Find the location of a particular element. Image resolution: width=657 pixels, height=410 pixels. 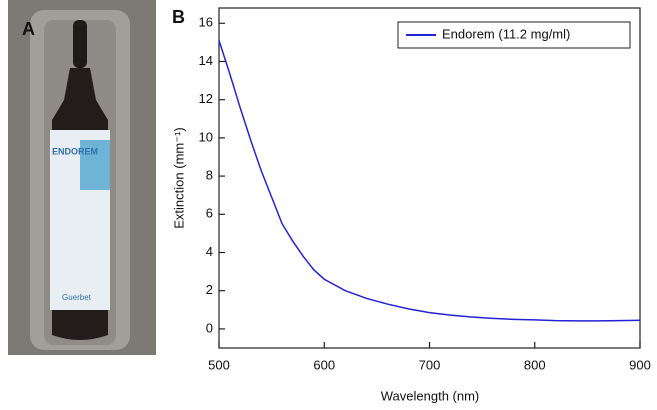

vial-text: ENDOREM is located at coordinates (75, 151).